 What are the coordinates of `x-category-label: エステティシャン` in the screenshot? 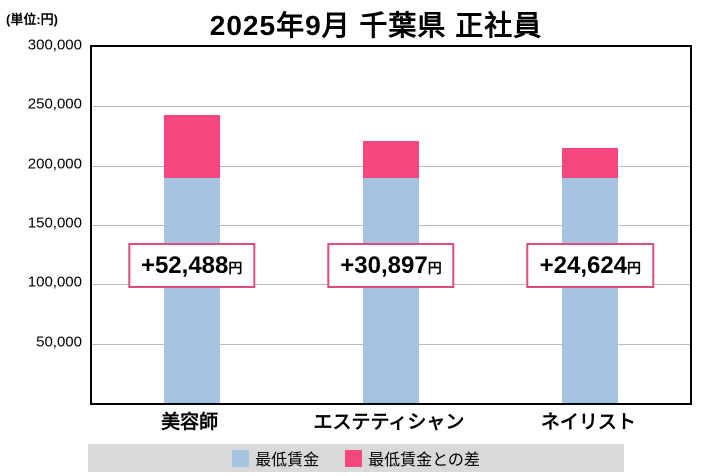 It's located at (389, 422).